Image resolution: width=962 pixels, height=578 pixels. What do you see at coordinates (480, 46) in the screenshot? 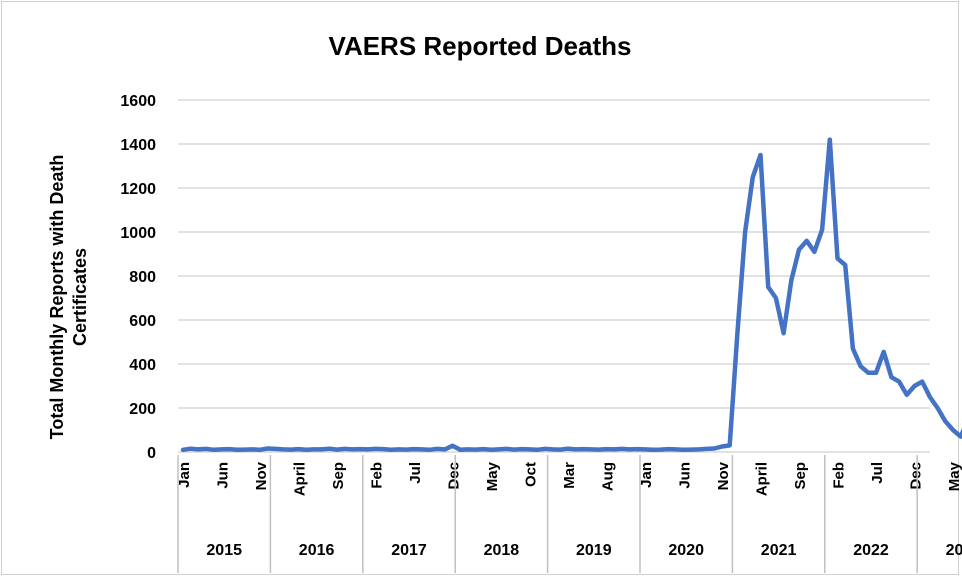
I see `chart-title: VAERS Reported Deaths` at bounding box center [480, 46].